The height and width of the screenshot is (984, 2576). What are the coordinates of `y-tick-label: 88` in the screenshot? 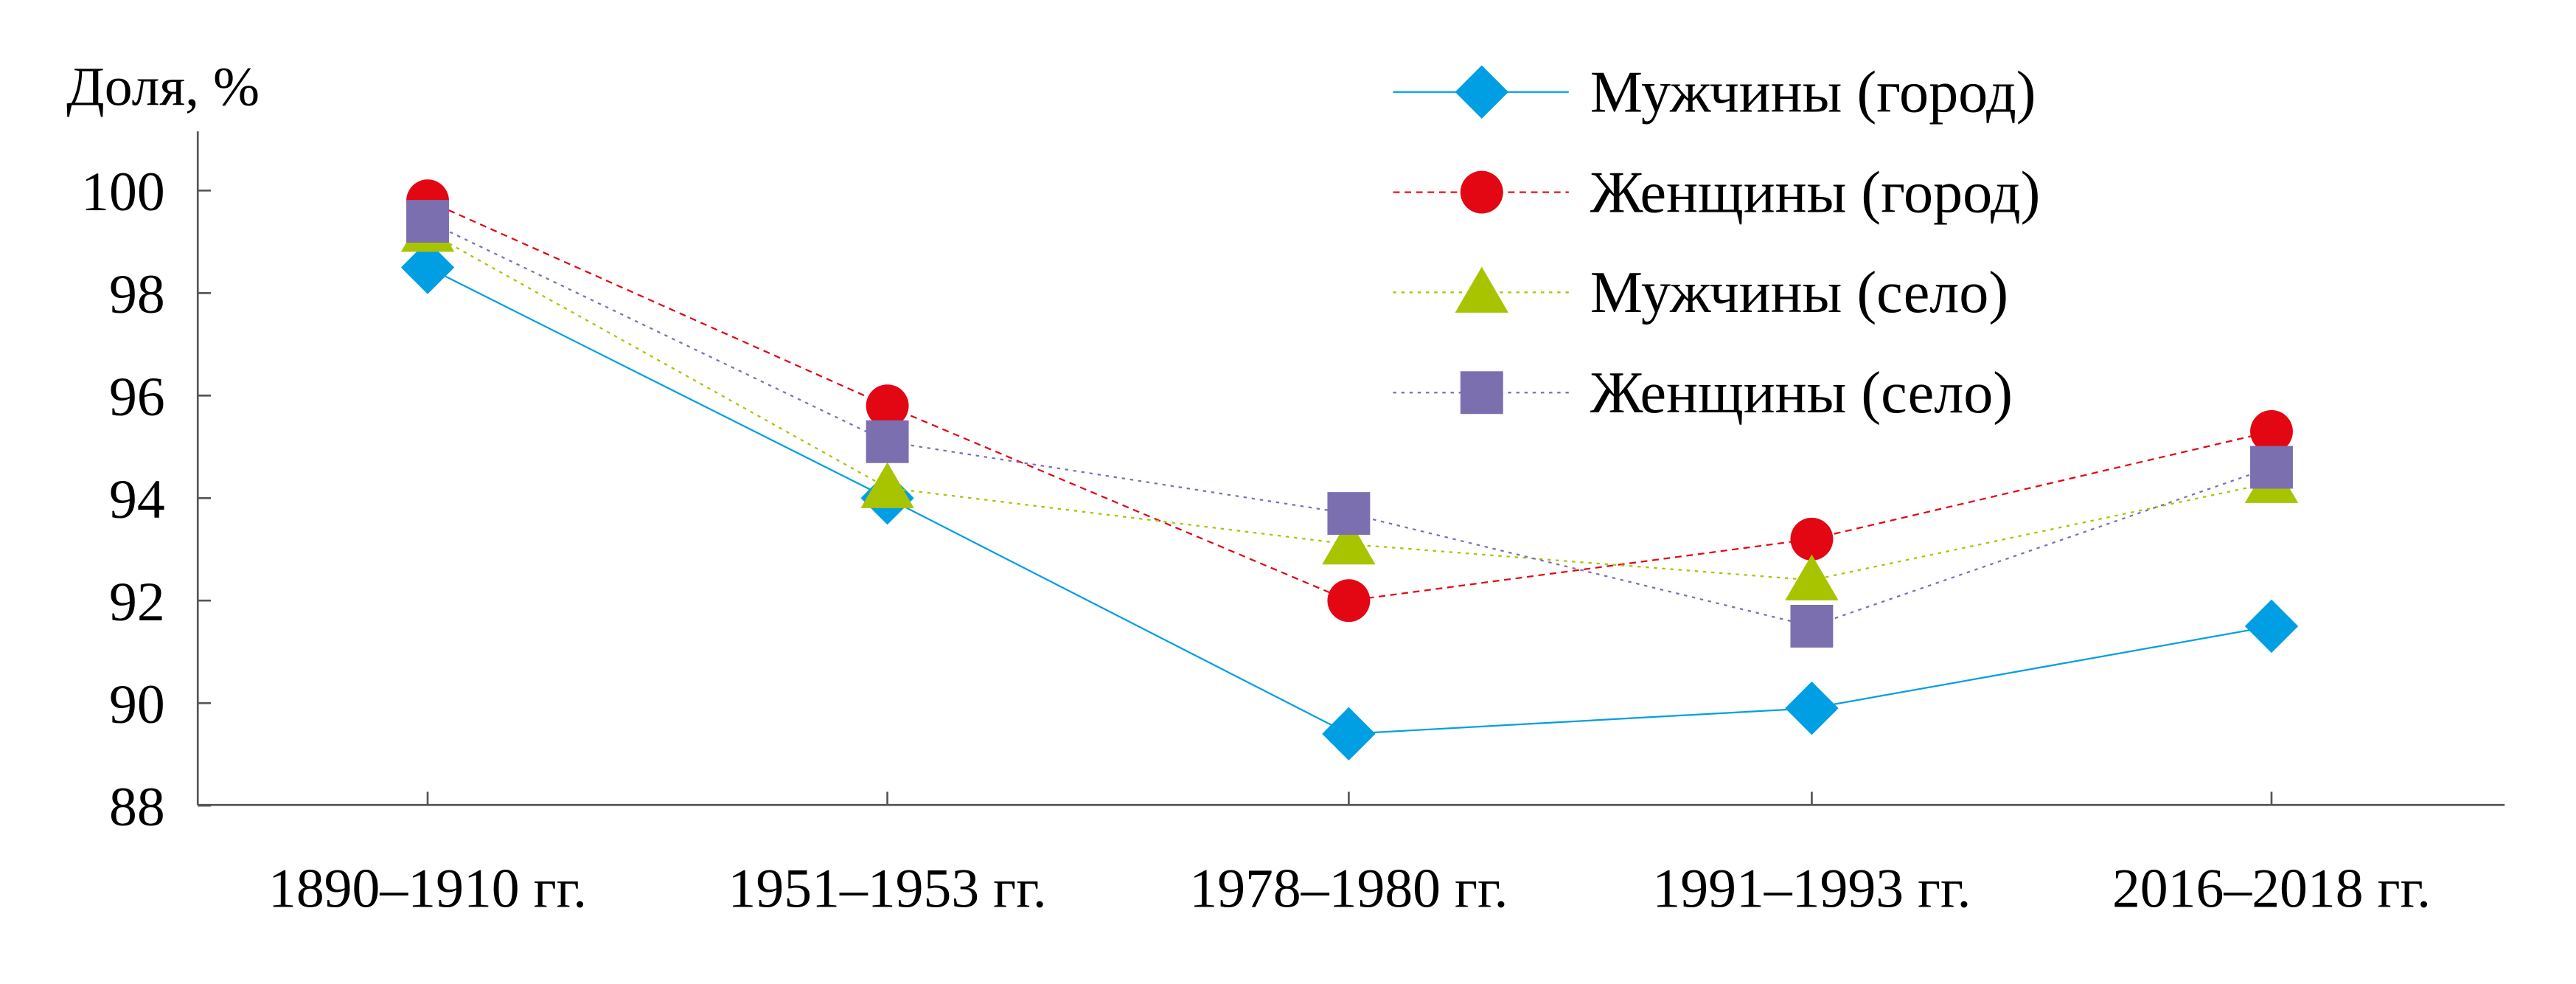 It's located at (137, 807).